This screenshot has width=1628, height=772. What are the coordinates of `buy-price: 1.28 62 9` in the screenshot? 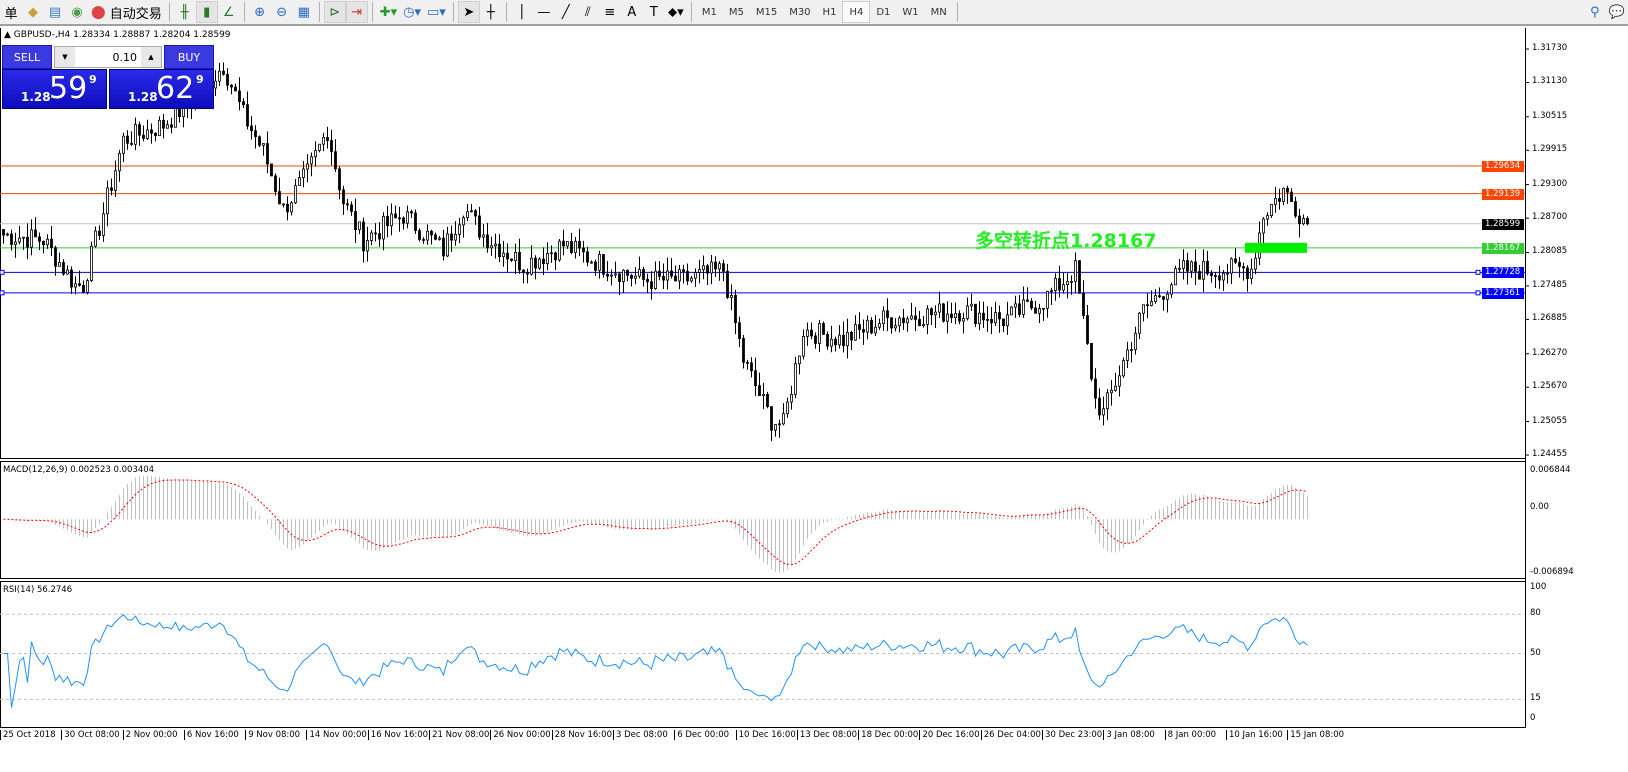 It's located at (161, 89).